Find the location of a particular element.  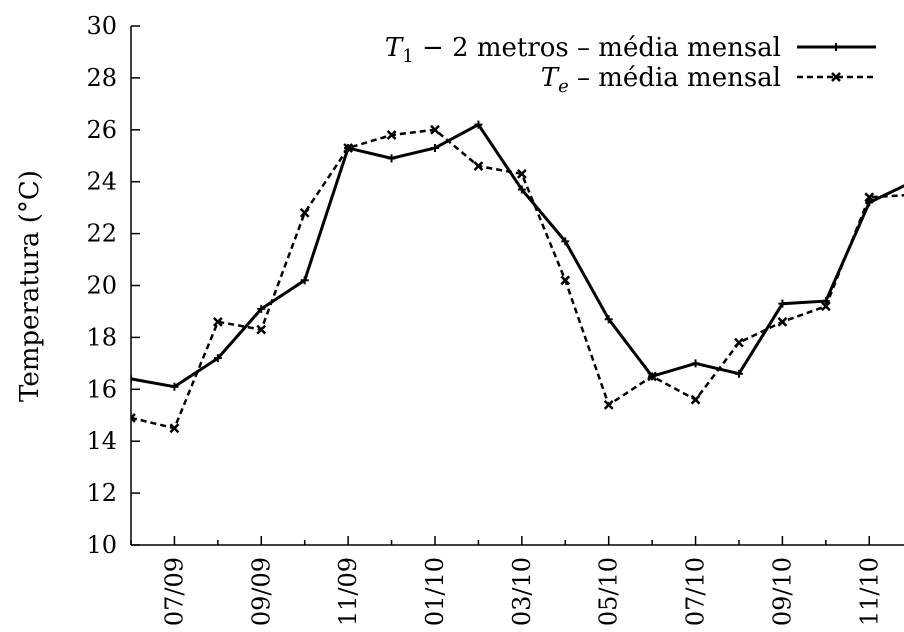

x-tick-label: 05/10 is located at coordinates (609, 591).